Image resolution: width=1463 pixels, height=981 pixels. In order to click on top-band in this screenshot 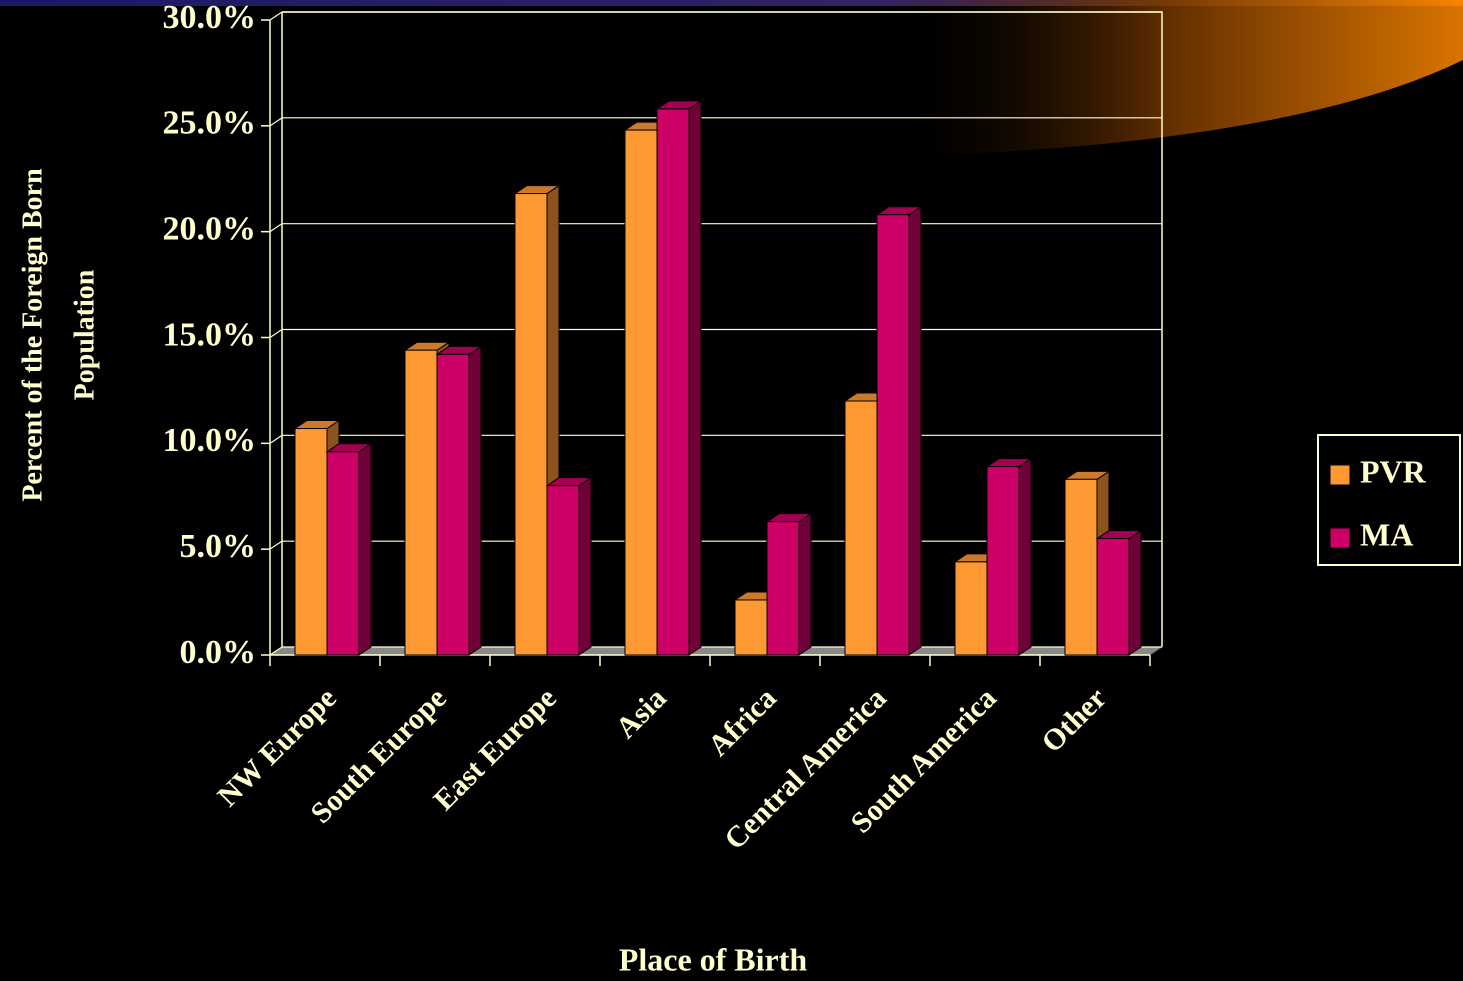, I will do `click(731, 3)`.